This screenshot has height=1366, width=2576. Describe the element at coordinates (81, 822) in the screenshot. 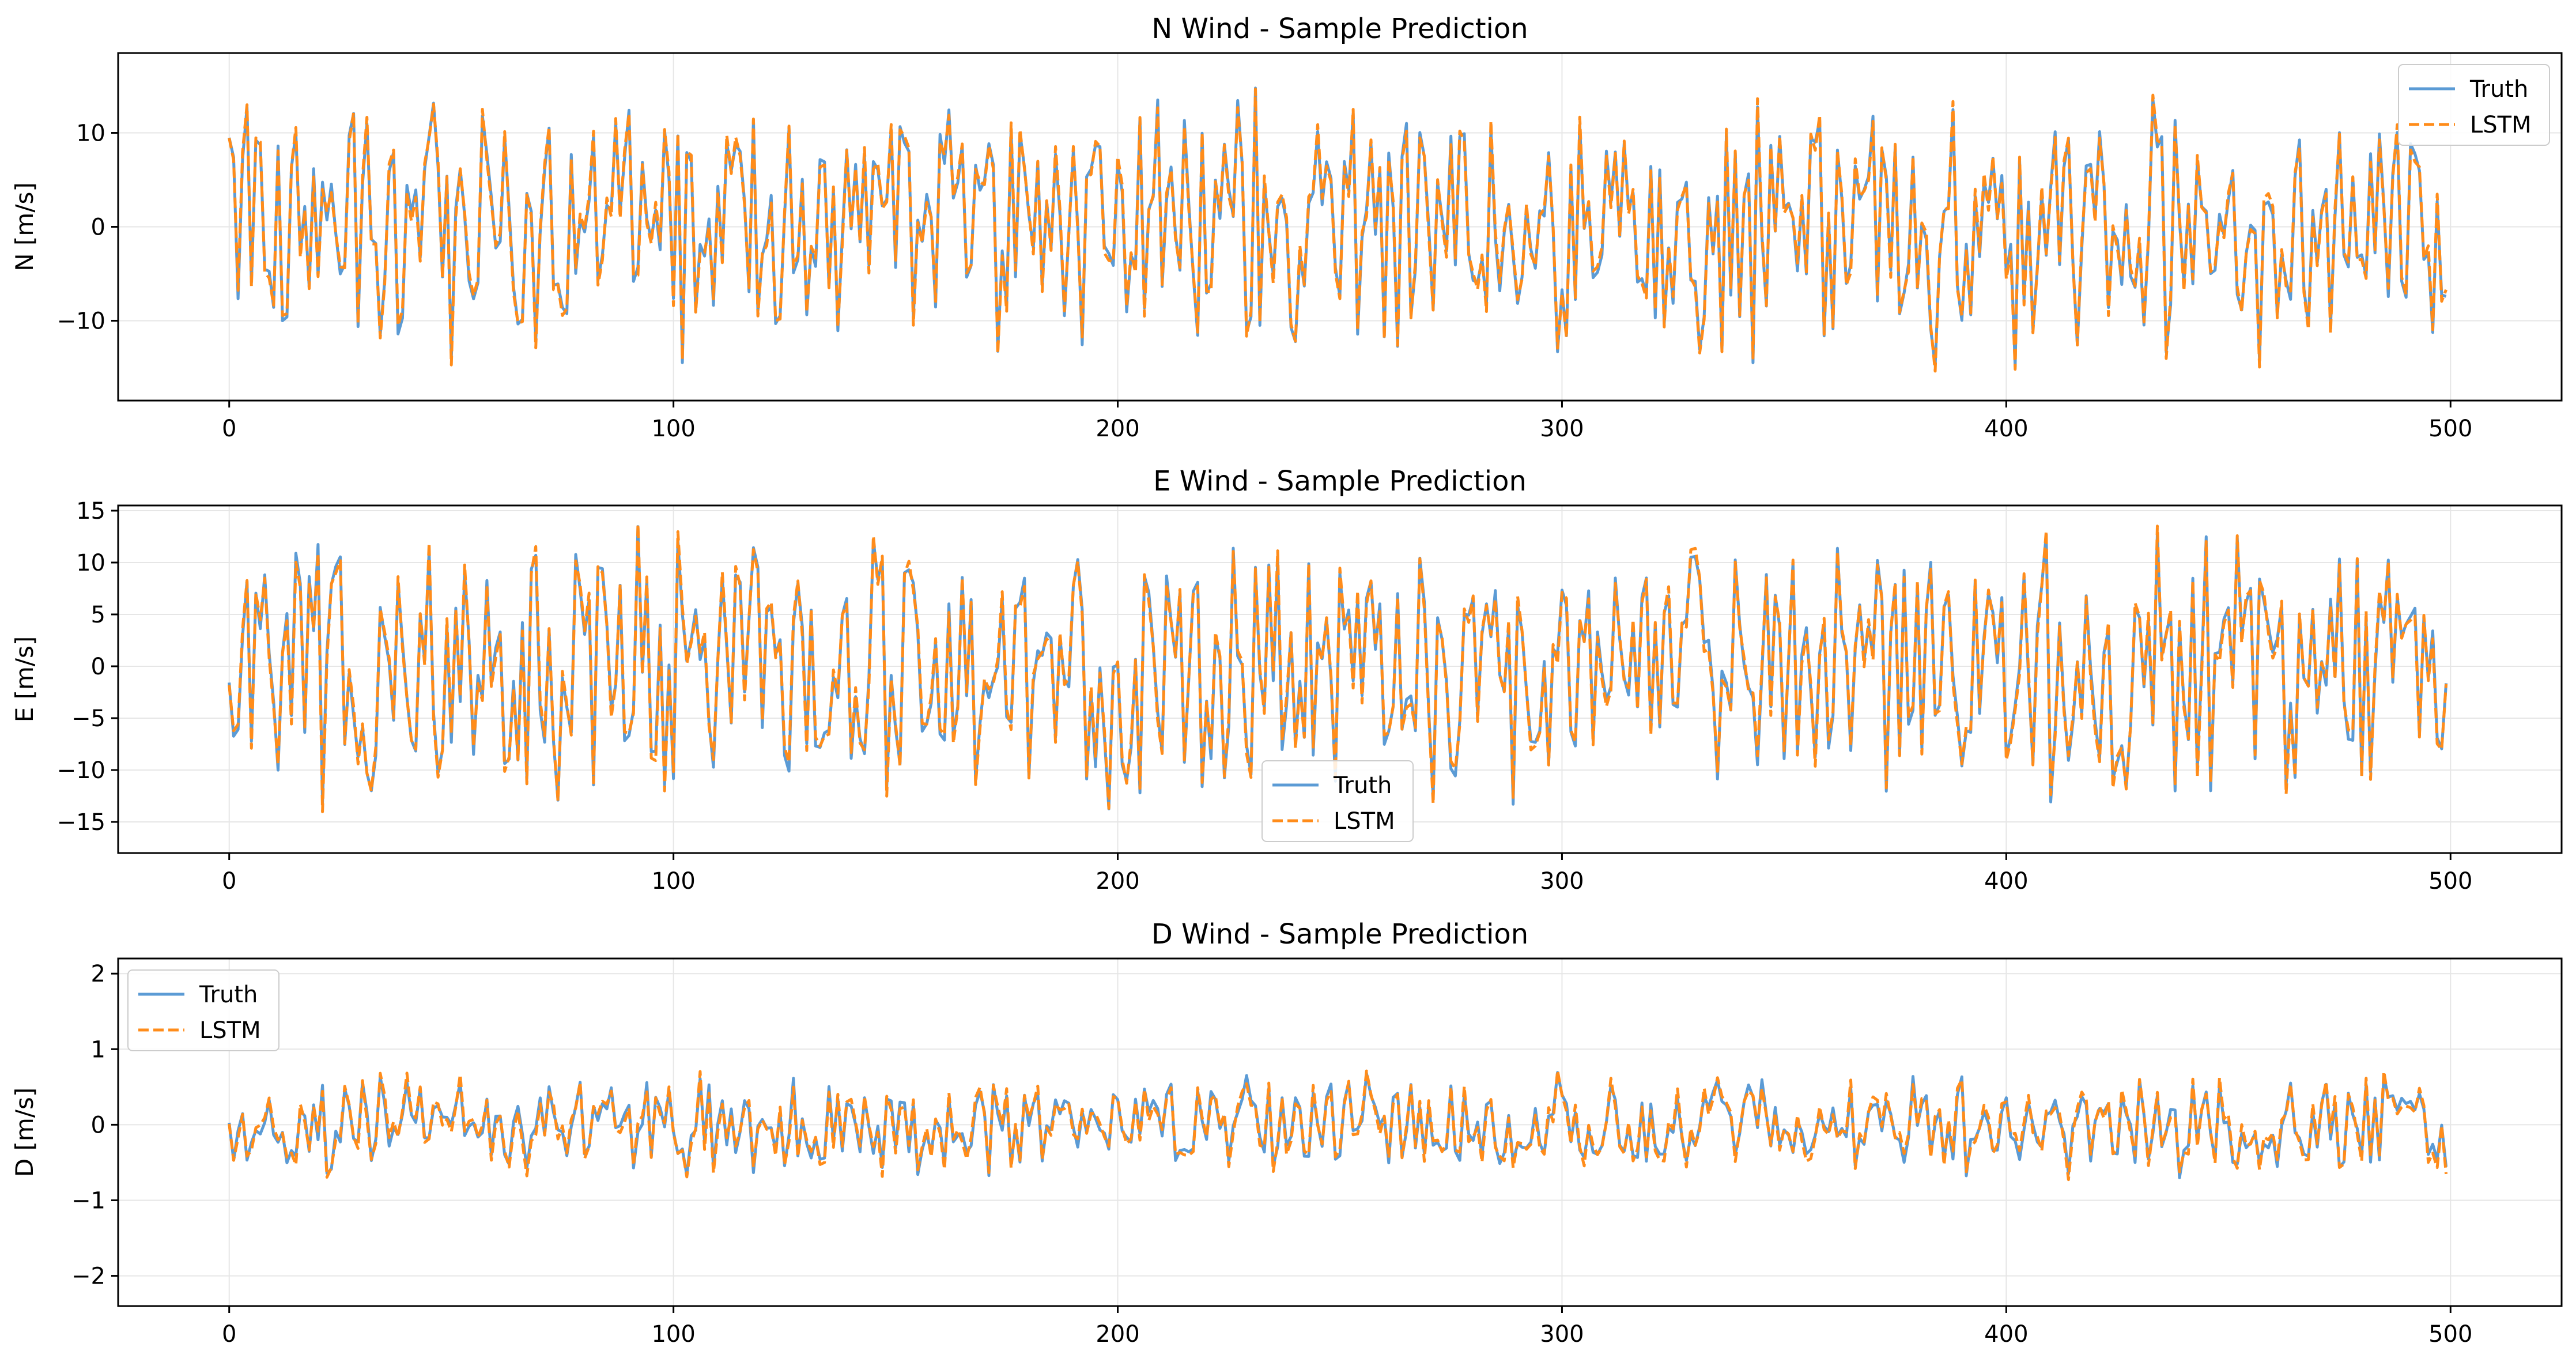

I see `y-tick-label: −15` at that location.